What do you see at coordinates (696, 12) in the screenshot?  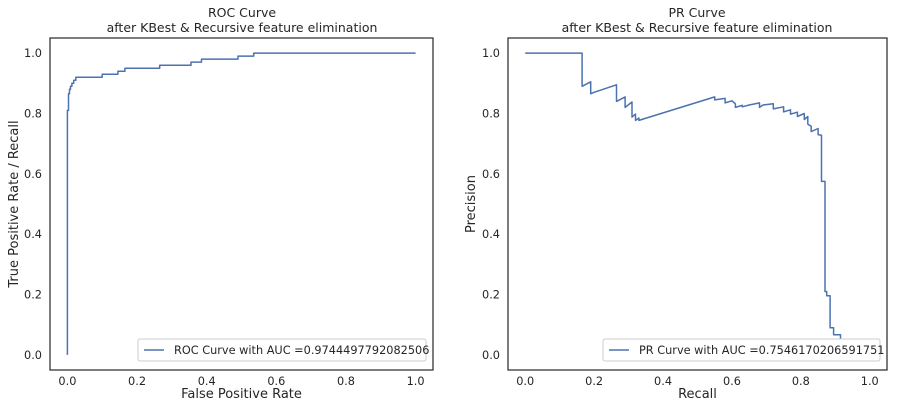 I see `chart-title: PR Curve` at bounding box center [696, 12].